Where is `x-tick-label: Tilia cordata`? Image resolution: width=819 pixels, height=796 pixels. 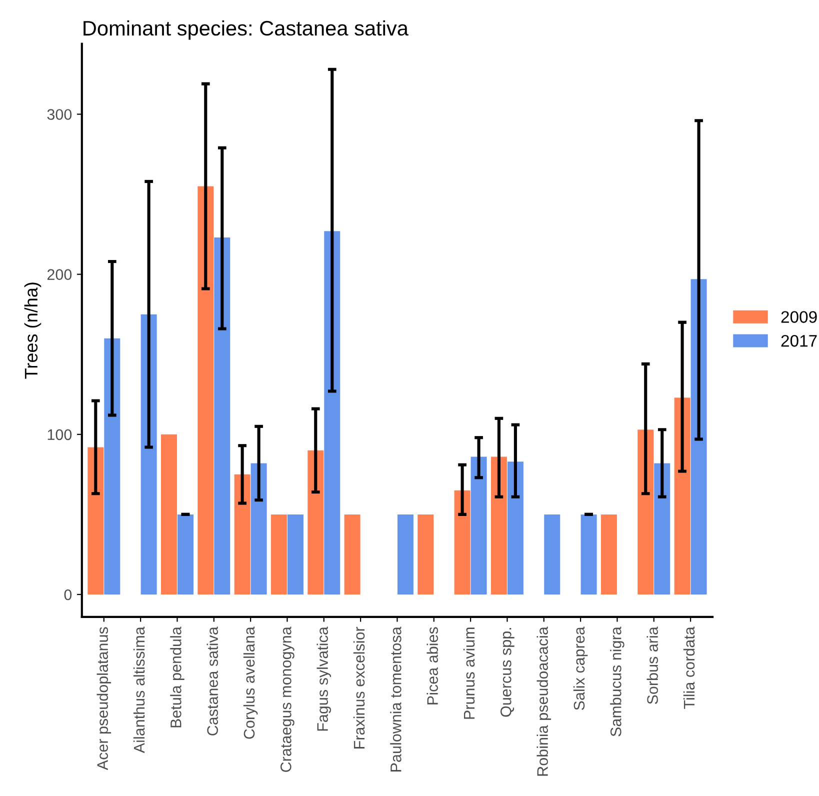
x-tick-label: Tilia cordata is located at coordinates (689, 667).